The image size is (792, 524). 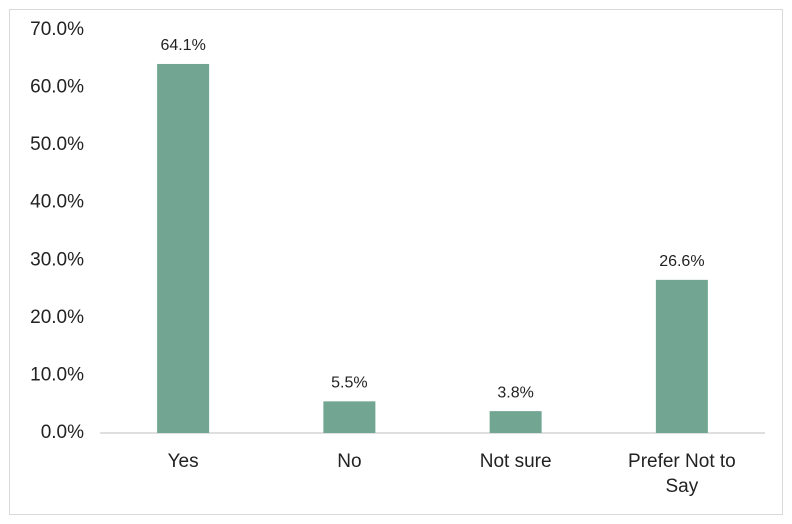 I want to click on x-tick-label: No, so click(x=349, y=461).